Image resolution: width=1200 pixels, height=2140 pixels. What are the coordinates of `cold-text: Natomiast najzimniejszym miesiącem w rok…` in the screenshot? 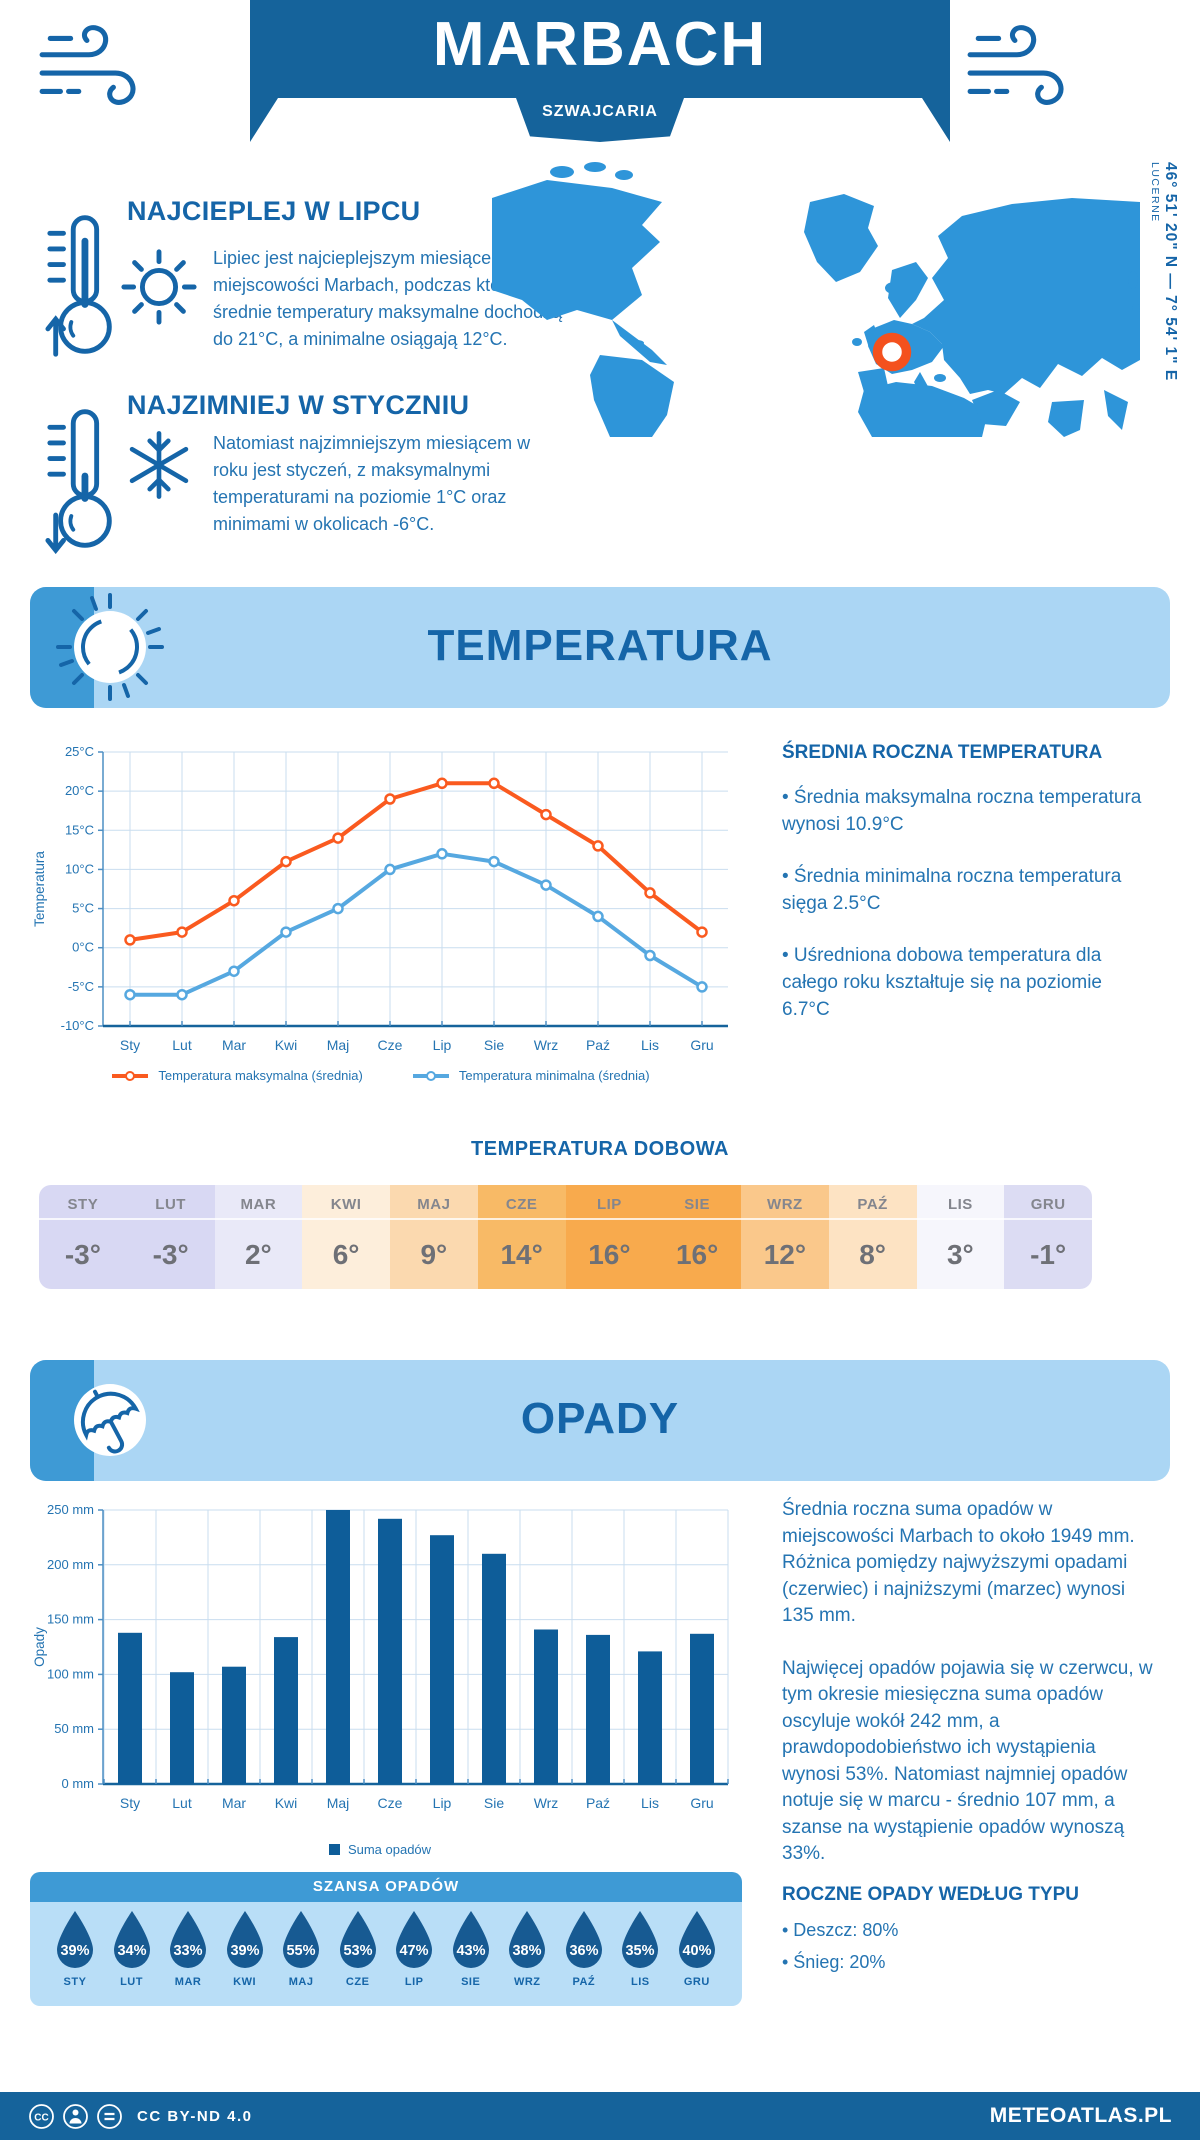 It's located at (372, 483).